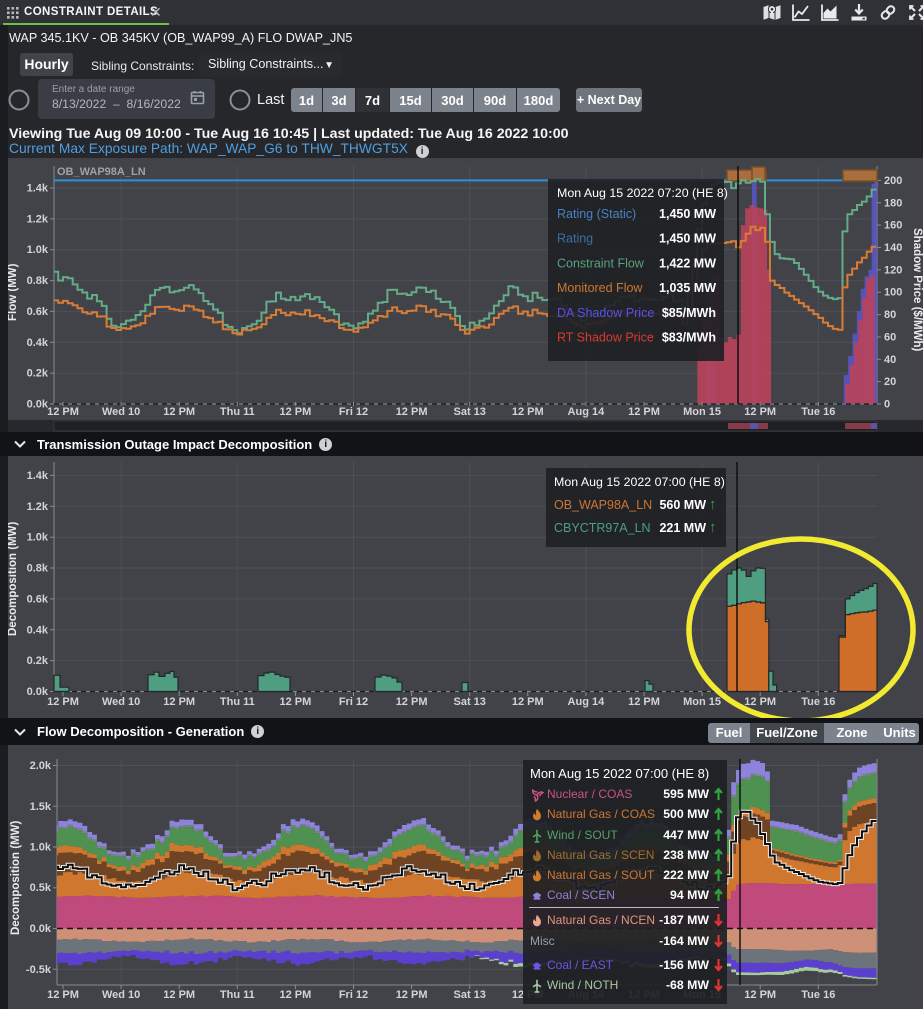  I want to click on svg-text: 1.5k, so click(41, 807).